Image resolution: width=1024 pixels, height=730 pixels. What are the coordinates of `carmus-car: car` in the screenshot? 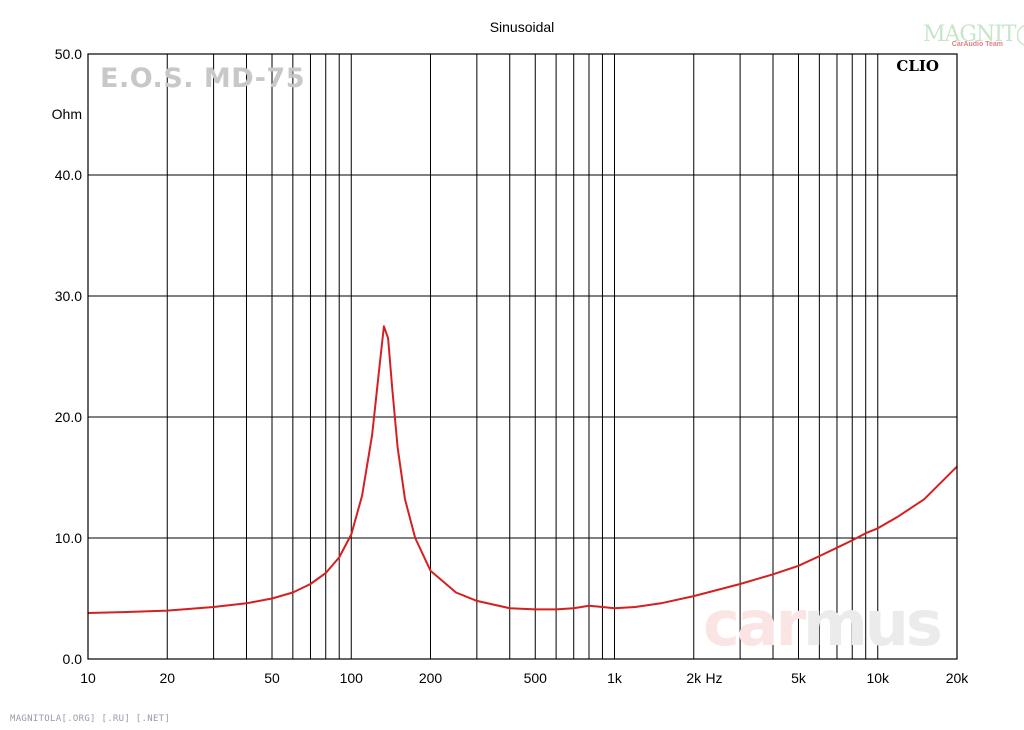 It's located at (755, 623).